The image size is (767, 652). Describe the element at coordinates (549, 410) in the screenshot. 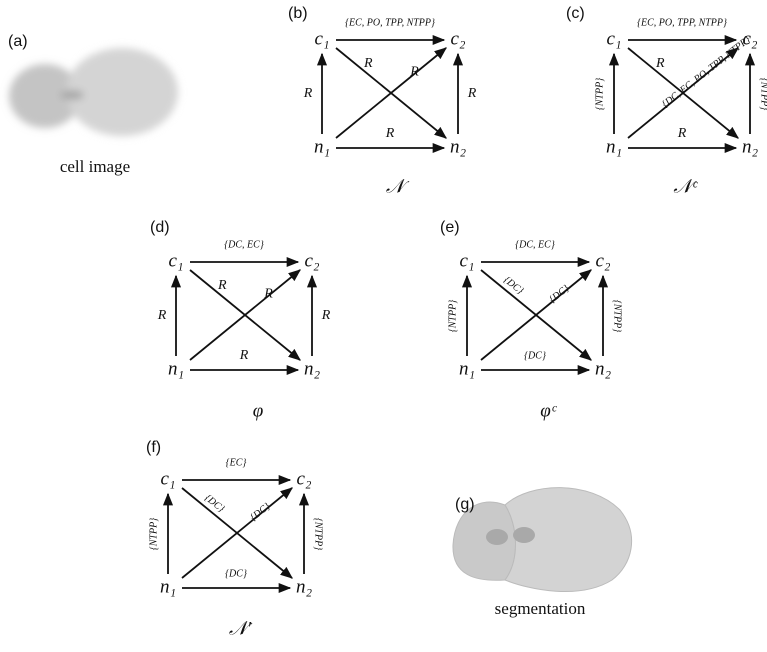

I see `caption: φᶜ` at that location.